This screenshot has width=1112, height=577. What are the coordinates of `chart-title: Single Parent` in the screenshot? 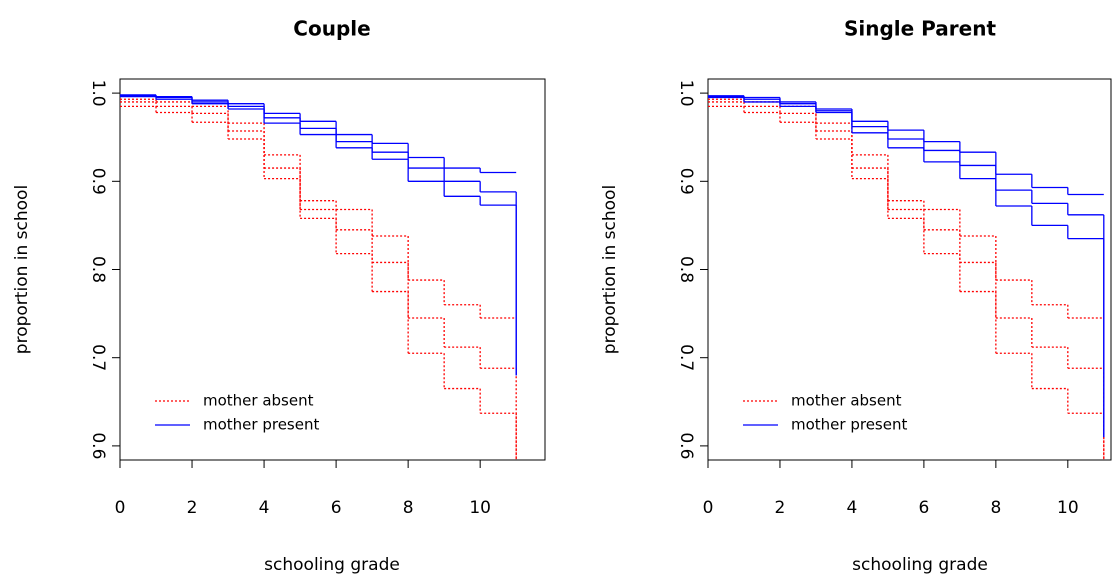 It's located at (920, 29).